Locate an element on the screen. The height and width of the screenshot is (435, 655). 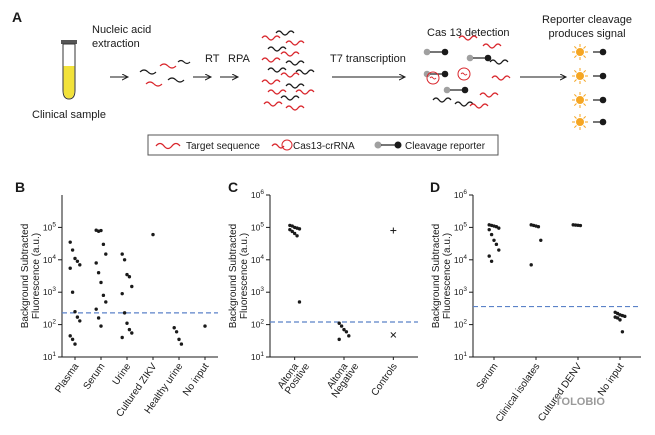
cas13-icon is located at coordinates (287, 145).